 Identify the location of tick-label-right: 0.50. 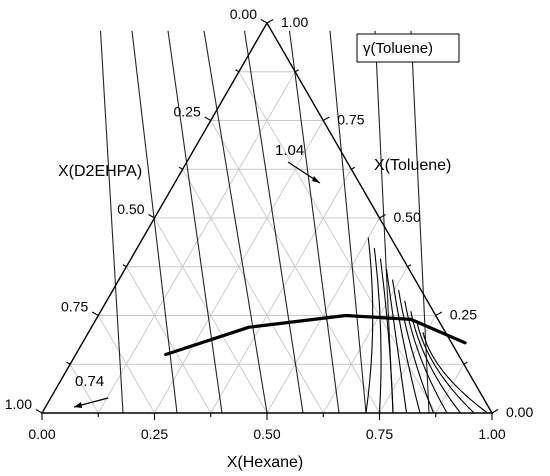
(407, 217).